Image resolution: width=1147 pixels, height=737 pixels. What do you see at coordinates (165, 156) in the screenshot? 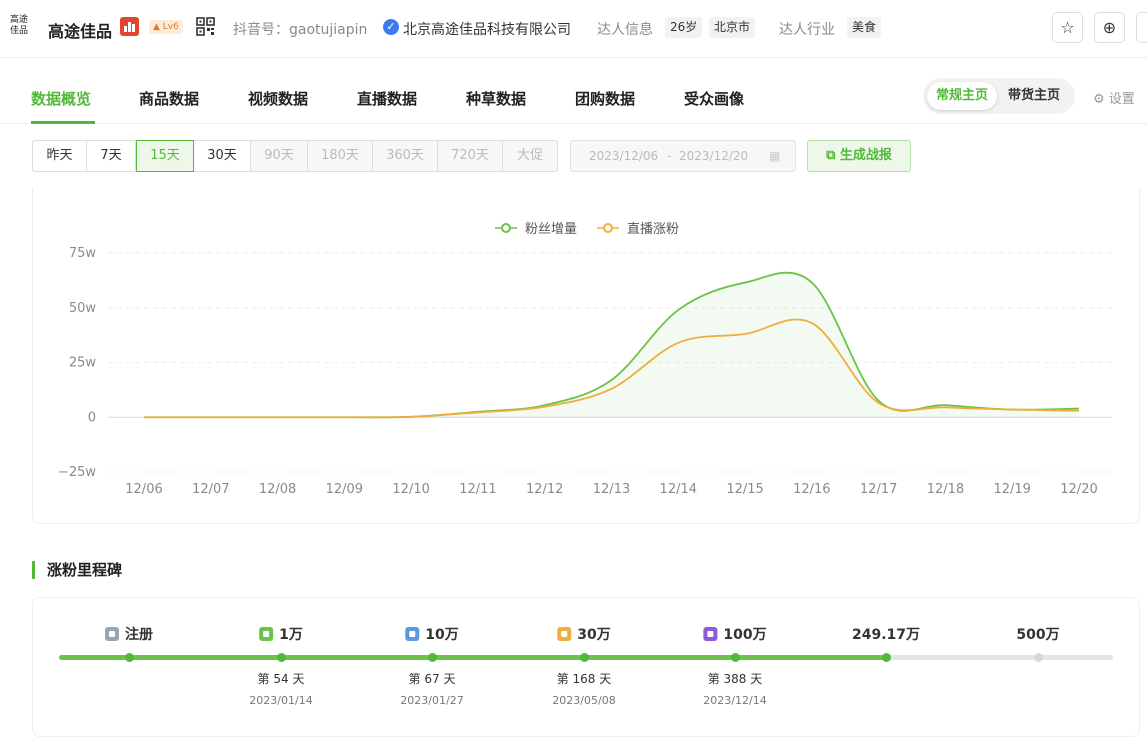
I see `range-15d: 15天` at bounding box center [165, 156].